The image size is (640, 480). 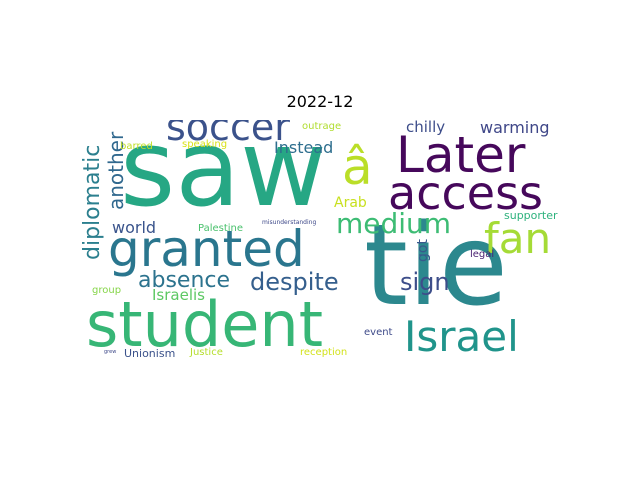 I want to click on word-despite: despite, so click(x=294, y=282).